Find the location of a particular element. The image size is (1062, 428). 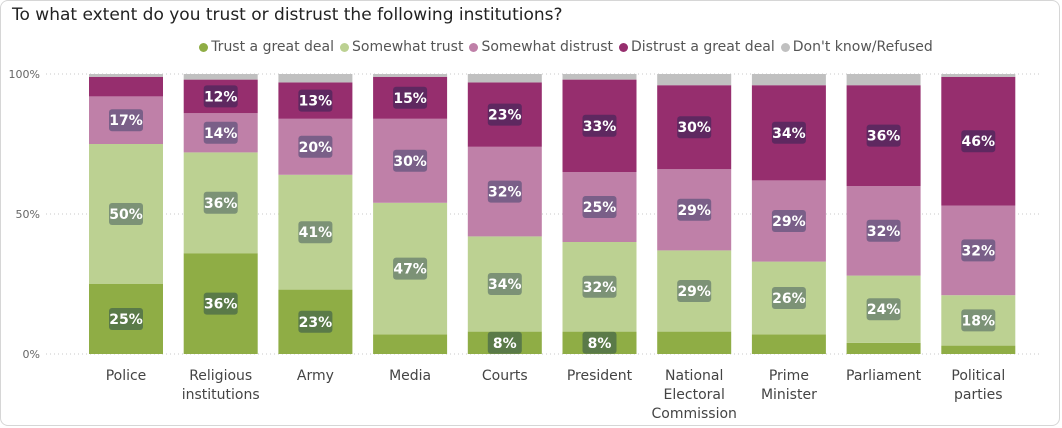

data-label: 13% is located at coordinates (316, 102).